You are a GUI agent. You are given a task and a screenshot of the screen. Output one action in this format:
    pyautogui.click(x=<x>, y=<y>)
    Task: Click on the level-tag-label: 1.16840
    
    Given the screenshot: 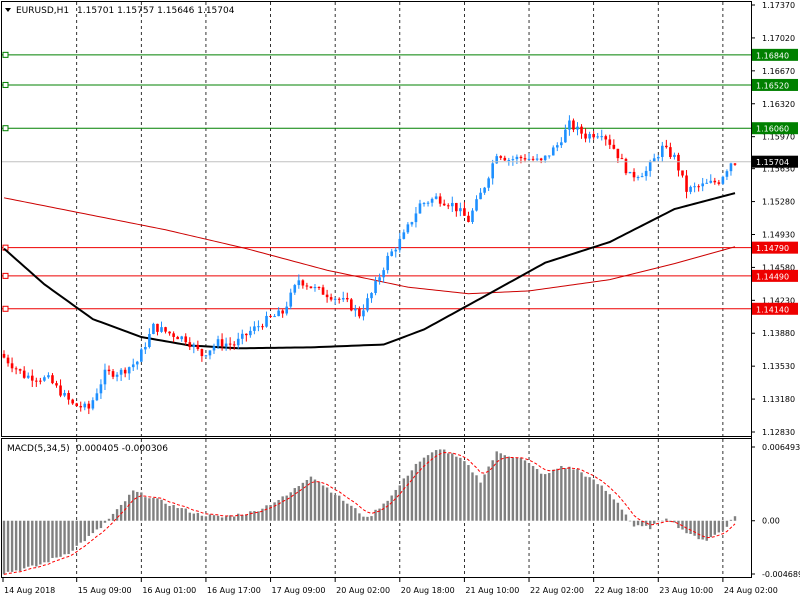 What is the action you would take?
    pyautogui.click(x=772, y=55)
    